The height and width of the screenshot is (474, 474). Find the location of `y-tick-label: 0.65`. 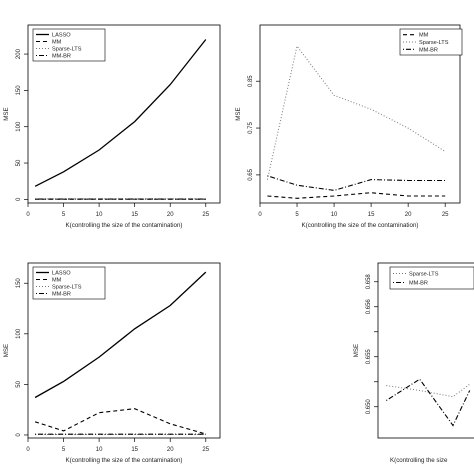

y-tick-label: 0.65 is located at coordinates (251, 174).